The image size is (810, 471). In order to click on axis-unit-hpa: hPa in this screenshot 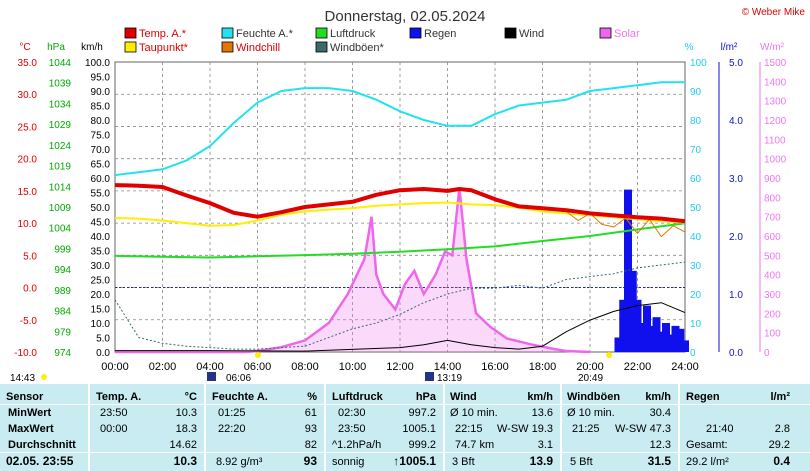, I will do `click(56, 47)`.